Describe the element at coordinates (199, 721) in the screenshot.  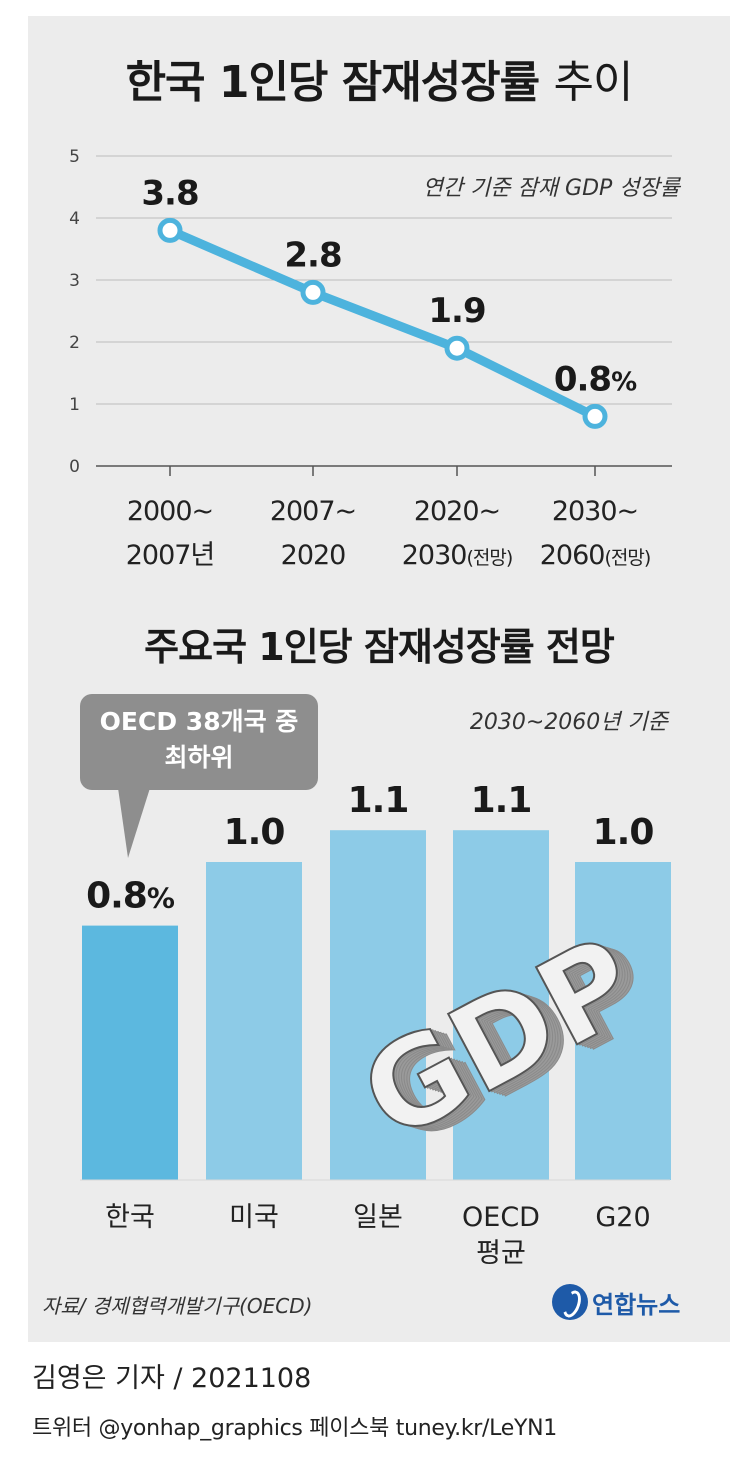
I see `callout-line-1: OECD 38개국 중` at that location.